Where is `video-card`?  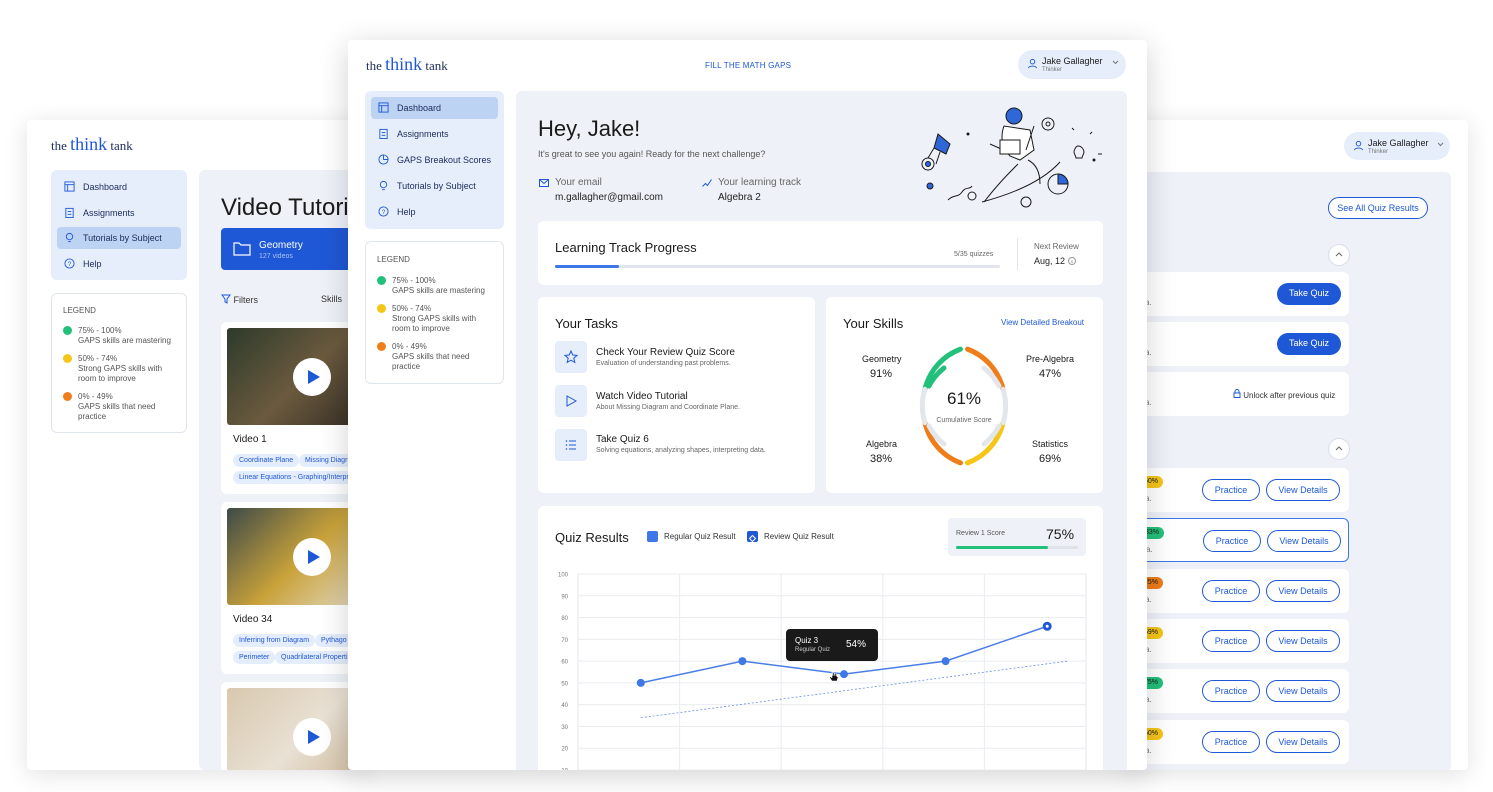 video-card is located at coordinates (294, 726).